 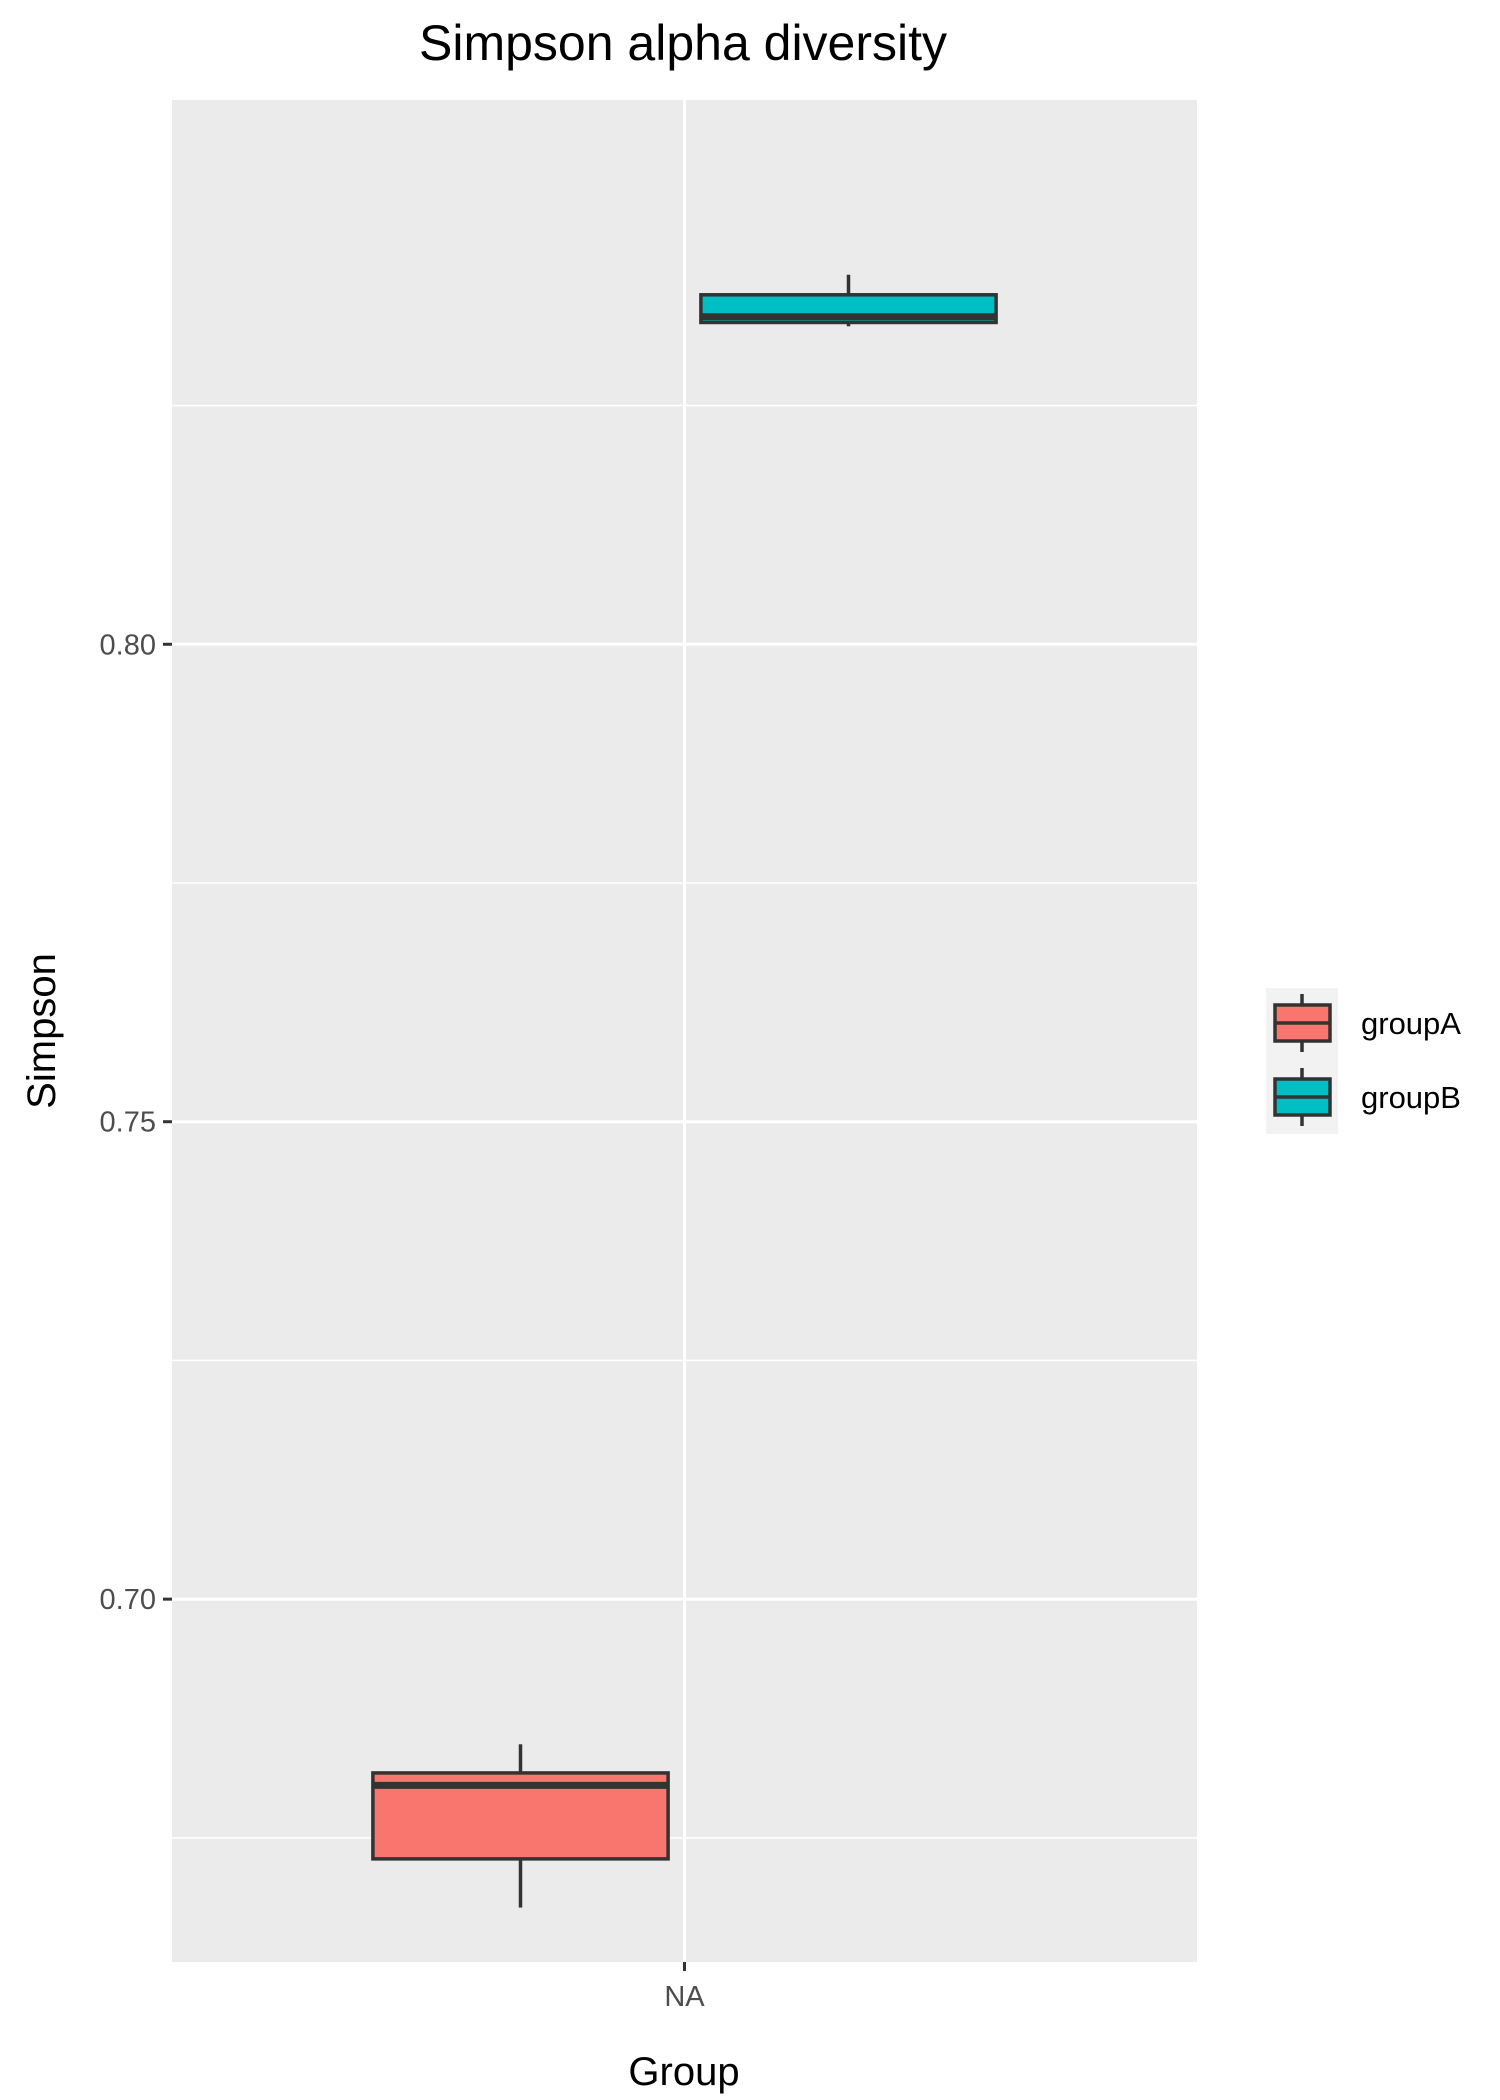 I want to click on box-groupA, so click(x=520, y=1826).